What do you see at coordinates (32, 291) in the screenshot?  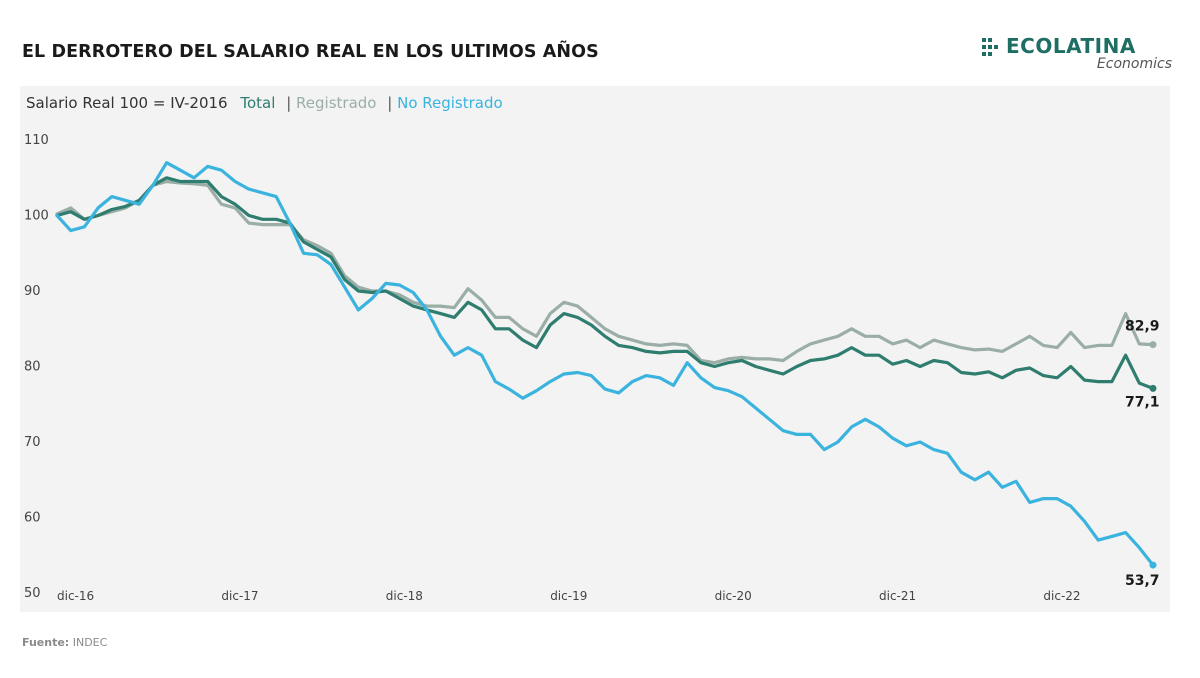 I see `y-tick-label: 90` at bounding box center [32, 291].